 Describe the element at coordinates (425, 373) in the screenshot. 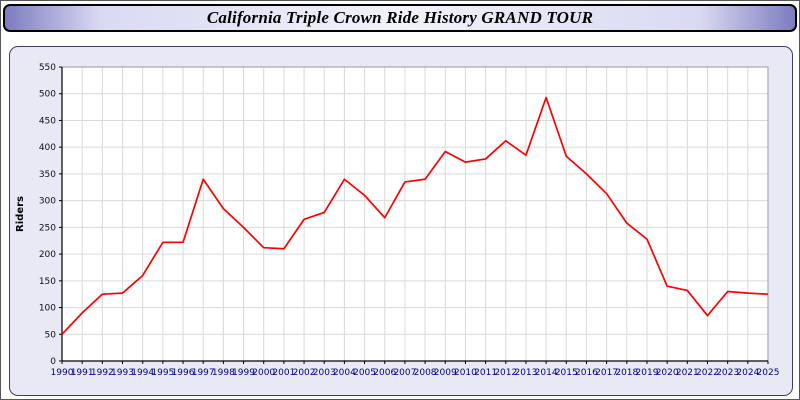

I see `x-tick-label: 2008` at that location.